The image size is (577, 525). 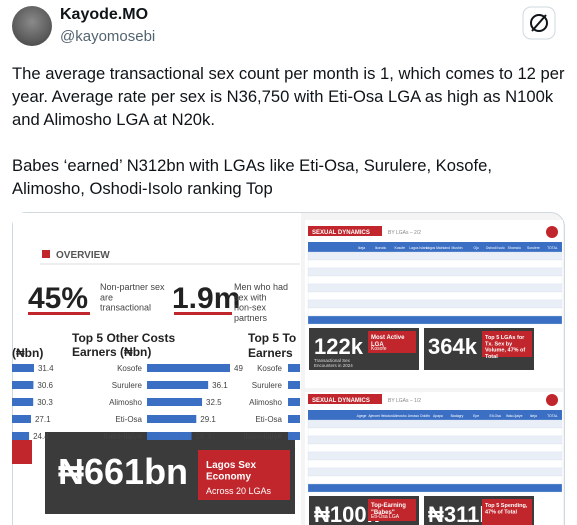 I want to click on label: BY LGAs – 1/2, so click(x=404, y=401).